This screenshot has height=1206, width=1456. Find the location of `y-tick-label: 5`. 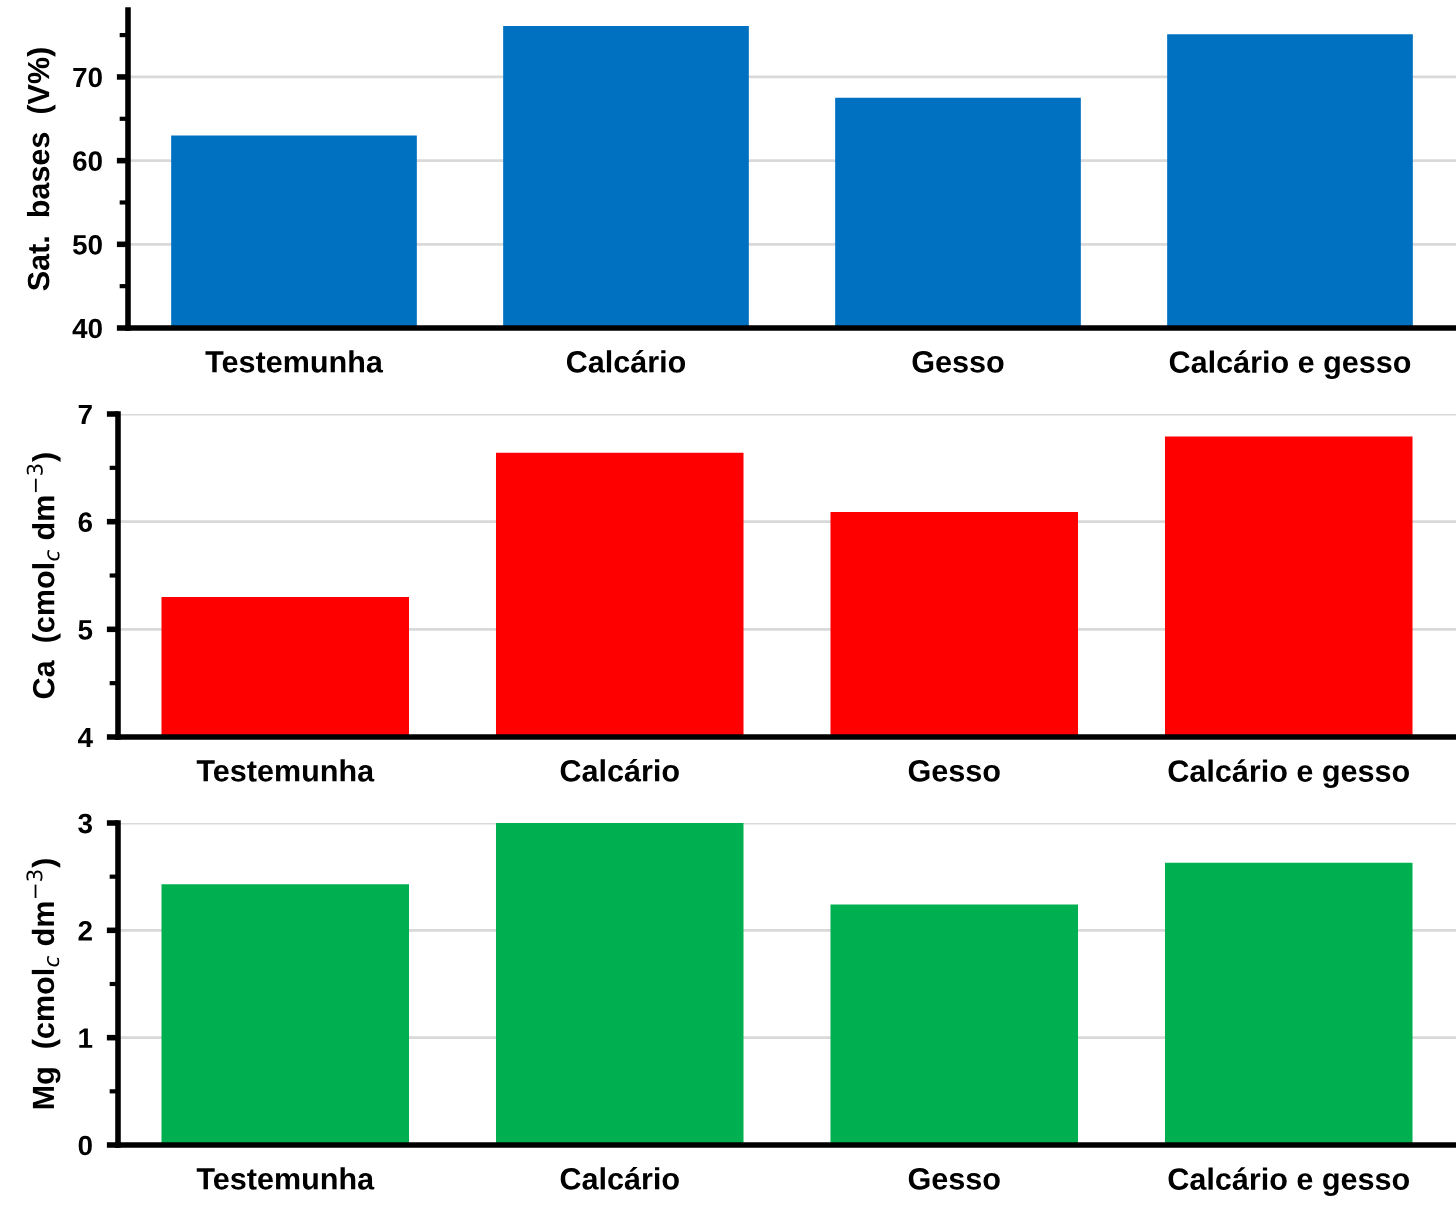

y-tick-label: 5 is located at coordinates (85, 630).